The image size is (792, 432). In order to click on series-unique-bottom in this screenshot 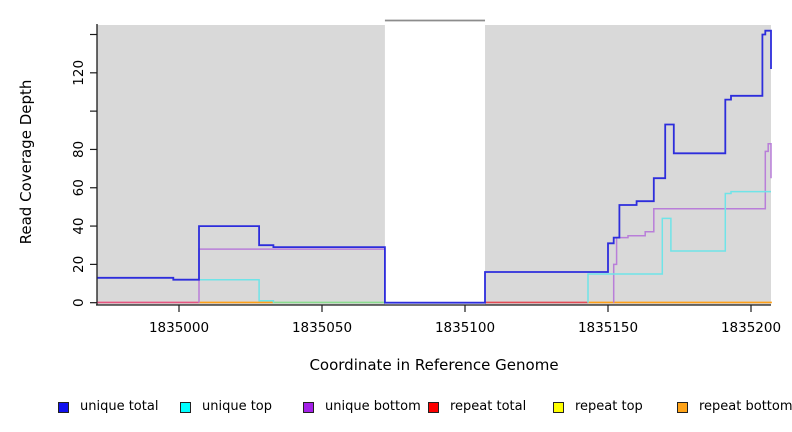, I will do `click(692, 222)`.